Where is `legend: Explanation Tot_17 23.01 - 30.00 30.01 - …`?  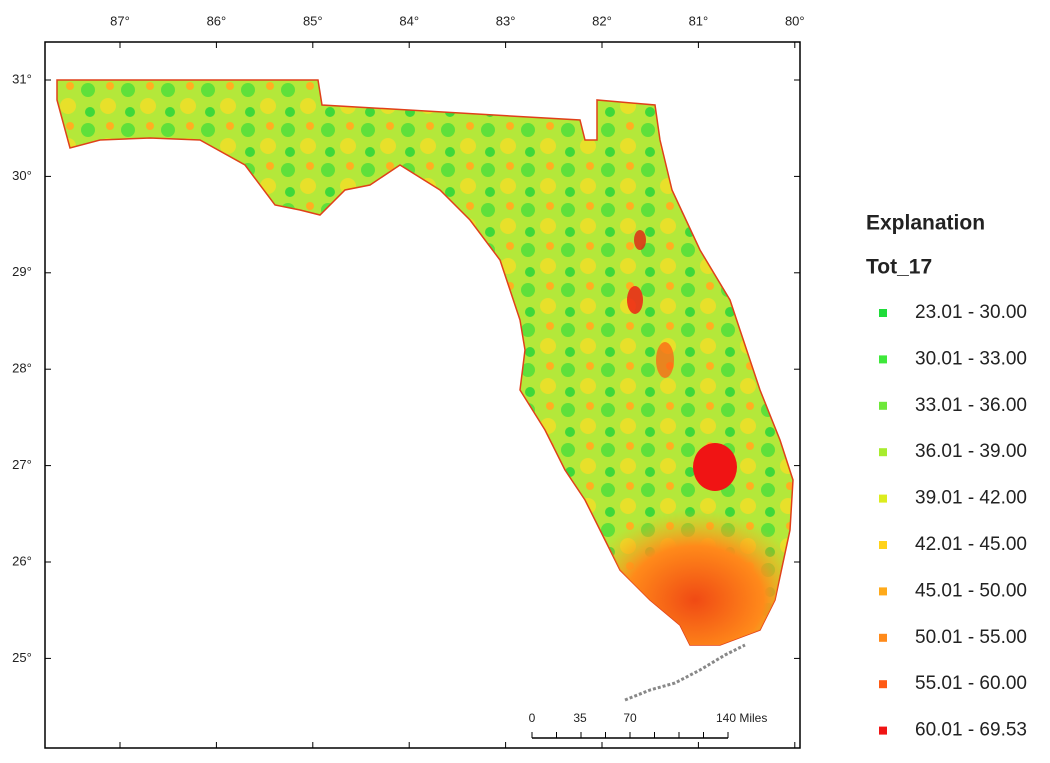 legend: Explanation Tot_17 23.01 - 30.00 30.01 - … is located at coordinates (946, 476).